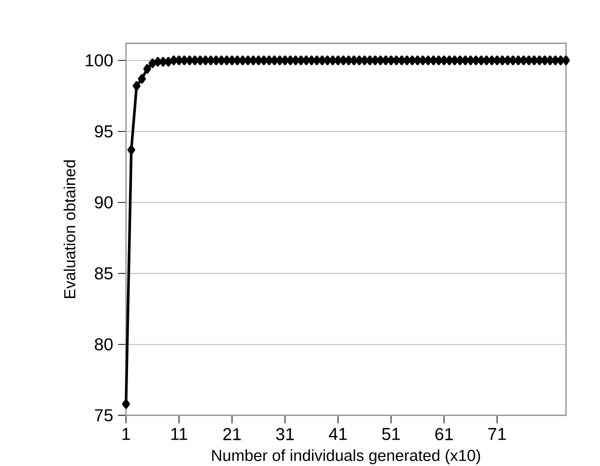 This screenshot has height=466, width=600. I want to click on y-tick-label: 75, so click(103, 415).